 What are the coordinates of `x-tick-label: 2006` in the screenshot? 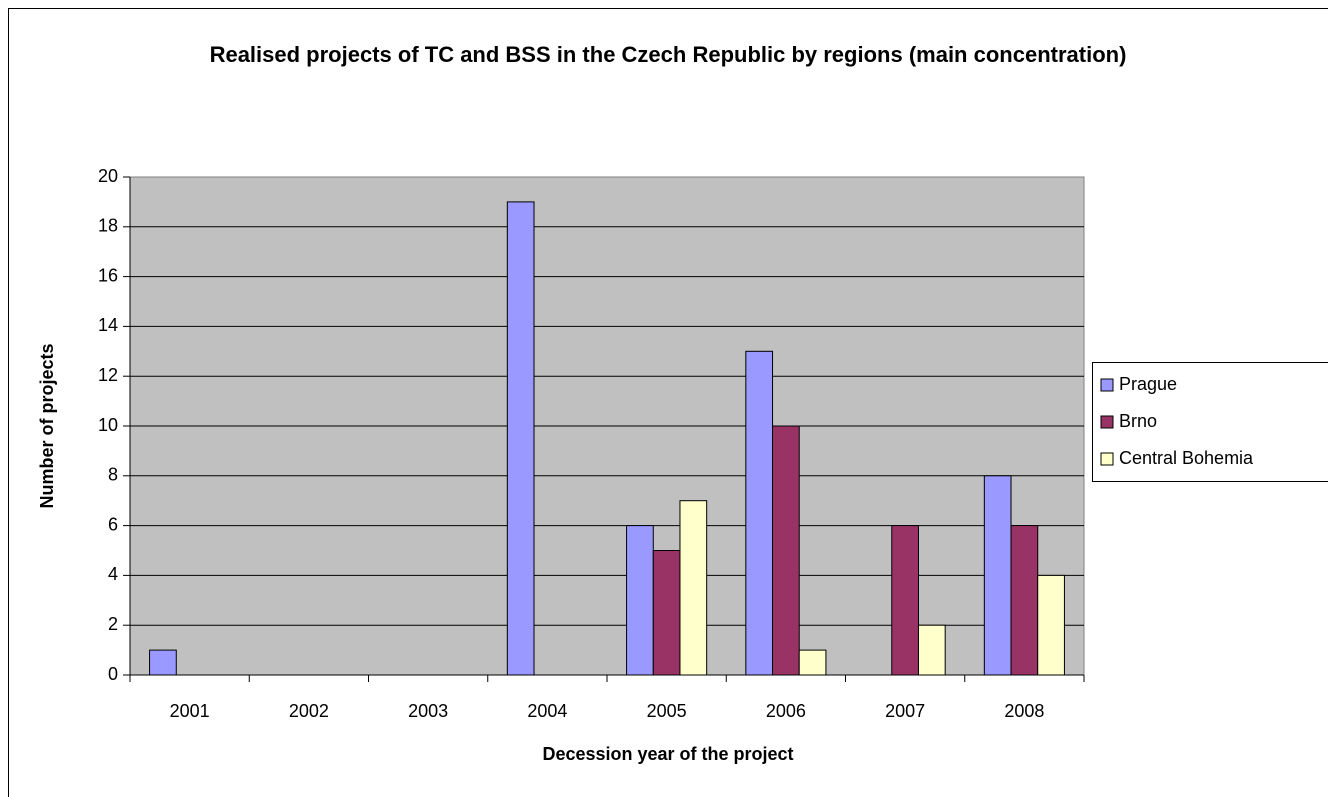 It's located at (786, 711).